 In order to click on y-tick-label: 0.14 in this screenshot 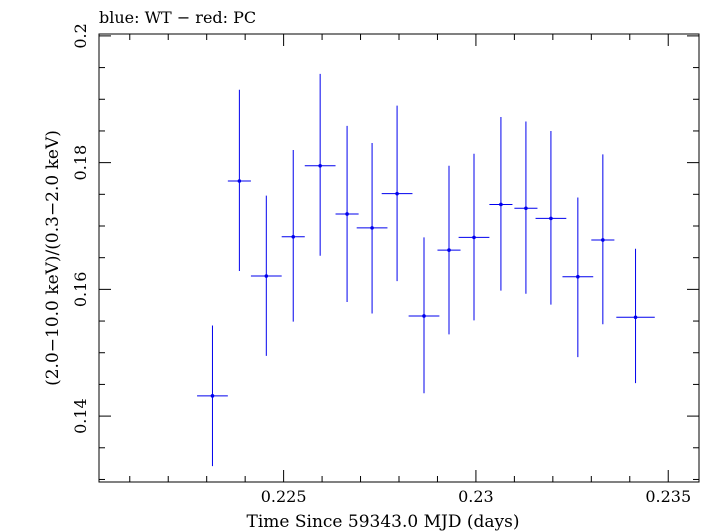, I will do `click(80, 416)`.